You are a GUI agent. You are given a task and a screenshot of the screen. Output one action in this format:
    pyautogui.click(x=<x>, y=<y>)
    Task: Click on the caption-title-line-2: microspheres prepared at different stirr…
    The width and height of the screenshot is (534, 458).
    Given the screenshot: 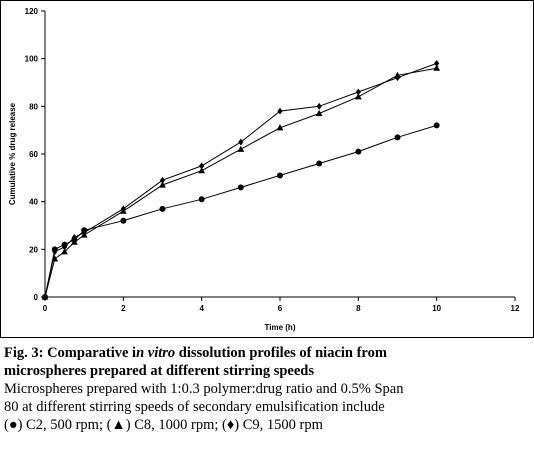 What is the action you would take?
    pyautogui.click(x=159, y=371)
    